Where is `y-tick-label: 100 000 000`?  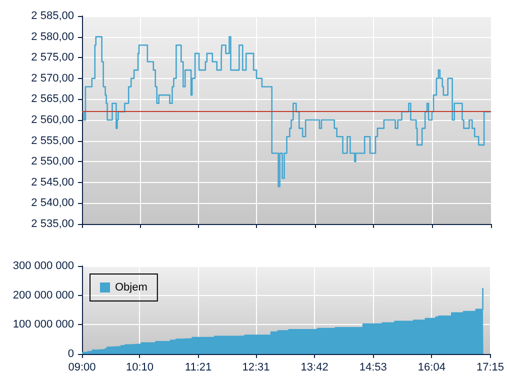
y-tick-label: 100 000 000 is located at coordinates (43, 324).